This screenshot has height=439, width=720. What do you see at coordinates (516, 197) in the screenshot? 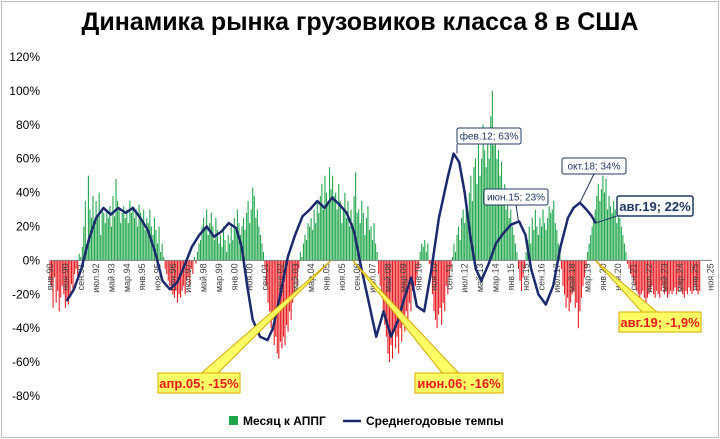
I see `annotation-box` at bounding box center [516, 197].